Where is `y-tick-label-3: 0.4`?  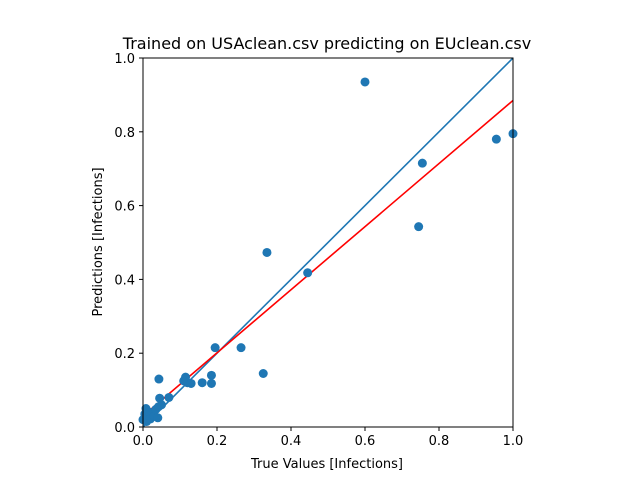
y-tick-label-3: 0.4 is located at coordinates (124, 280).